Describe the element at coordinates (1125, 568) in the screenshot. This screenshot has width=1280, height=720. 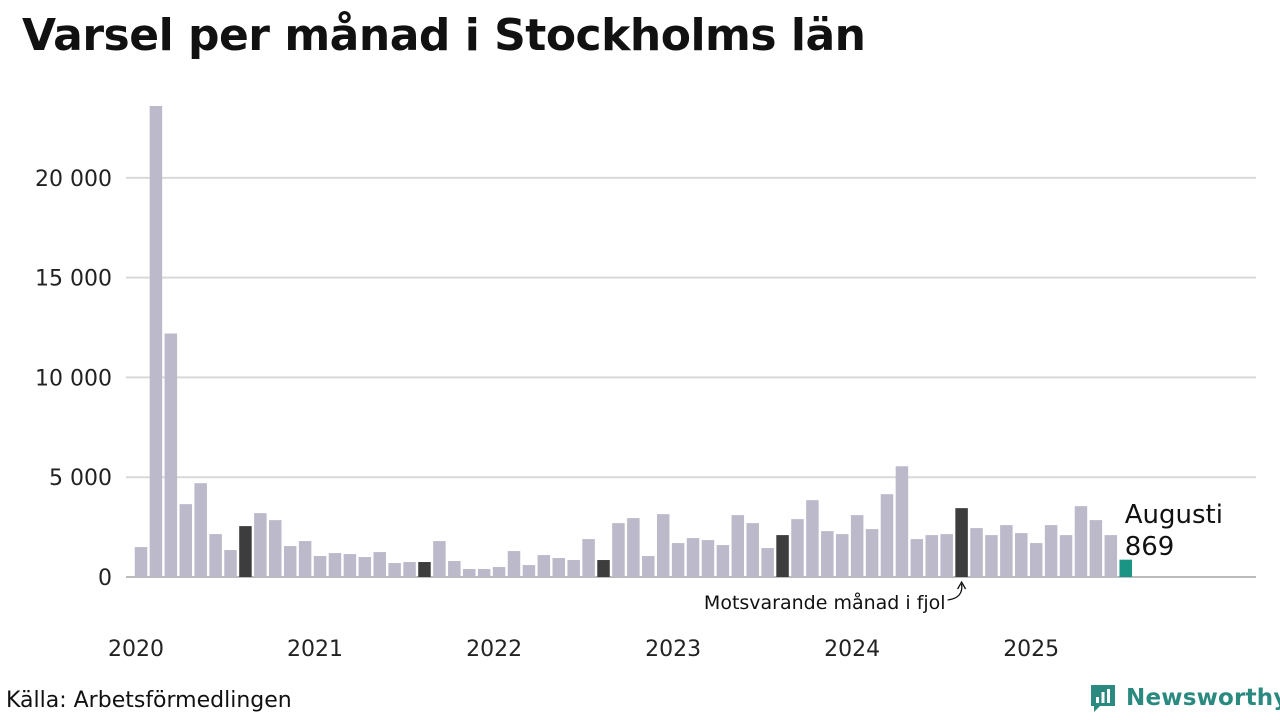
I see `bar-current-month` at that location.